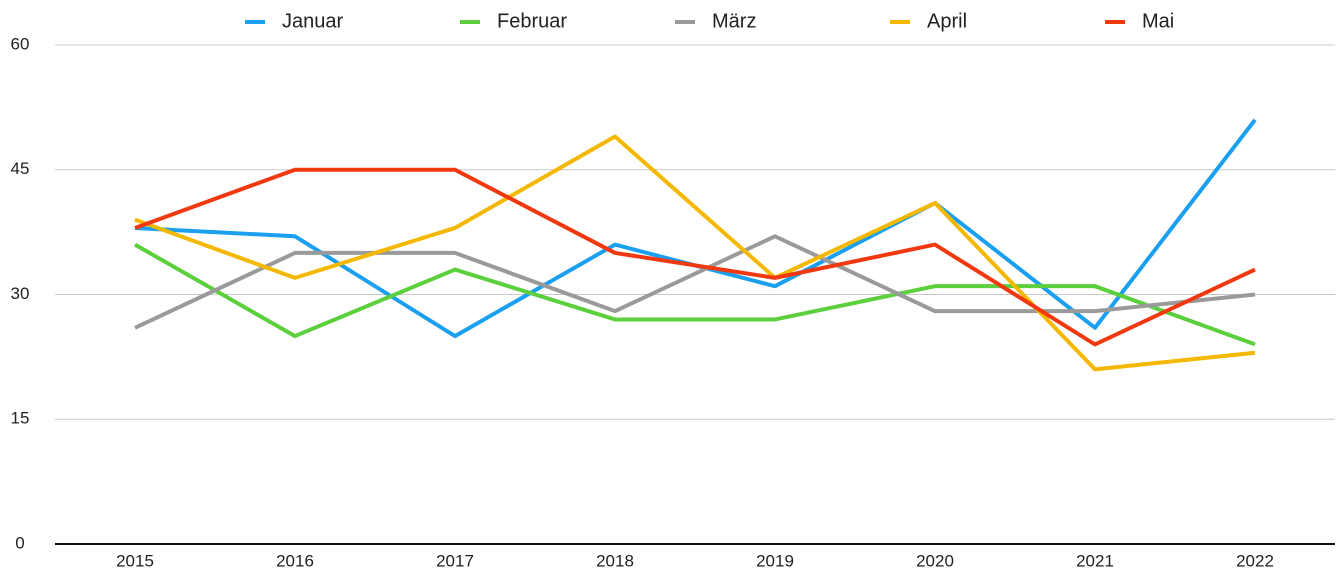 The image size is (1343, 577). Describe the element at coordinates (20, 293) in the screenshot. I see `y-tick-label: 30` at that location.